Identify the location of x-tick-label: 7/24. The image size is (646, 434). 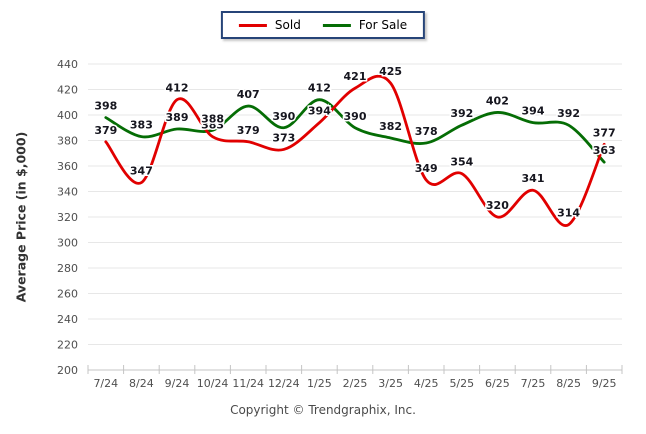
(105, 383).